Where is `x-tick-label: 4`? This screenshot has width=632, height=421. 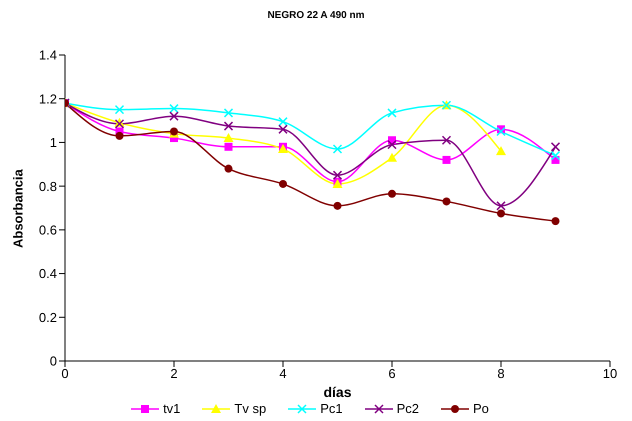
x-tick-label: 4 is located at coordinates (283, 374).